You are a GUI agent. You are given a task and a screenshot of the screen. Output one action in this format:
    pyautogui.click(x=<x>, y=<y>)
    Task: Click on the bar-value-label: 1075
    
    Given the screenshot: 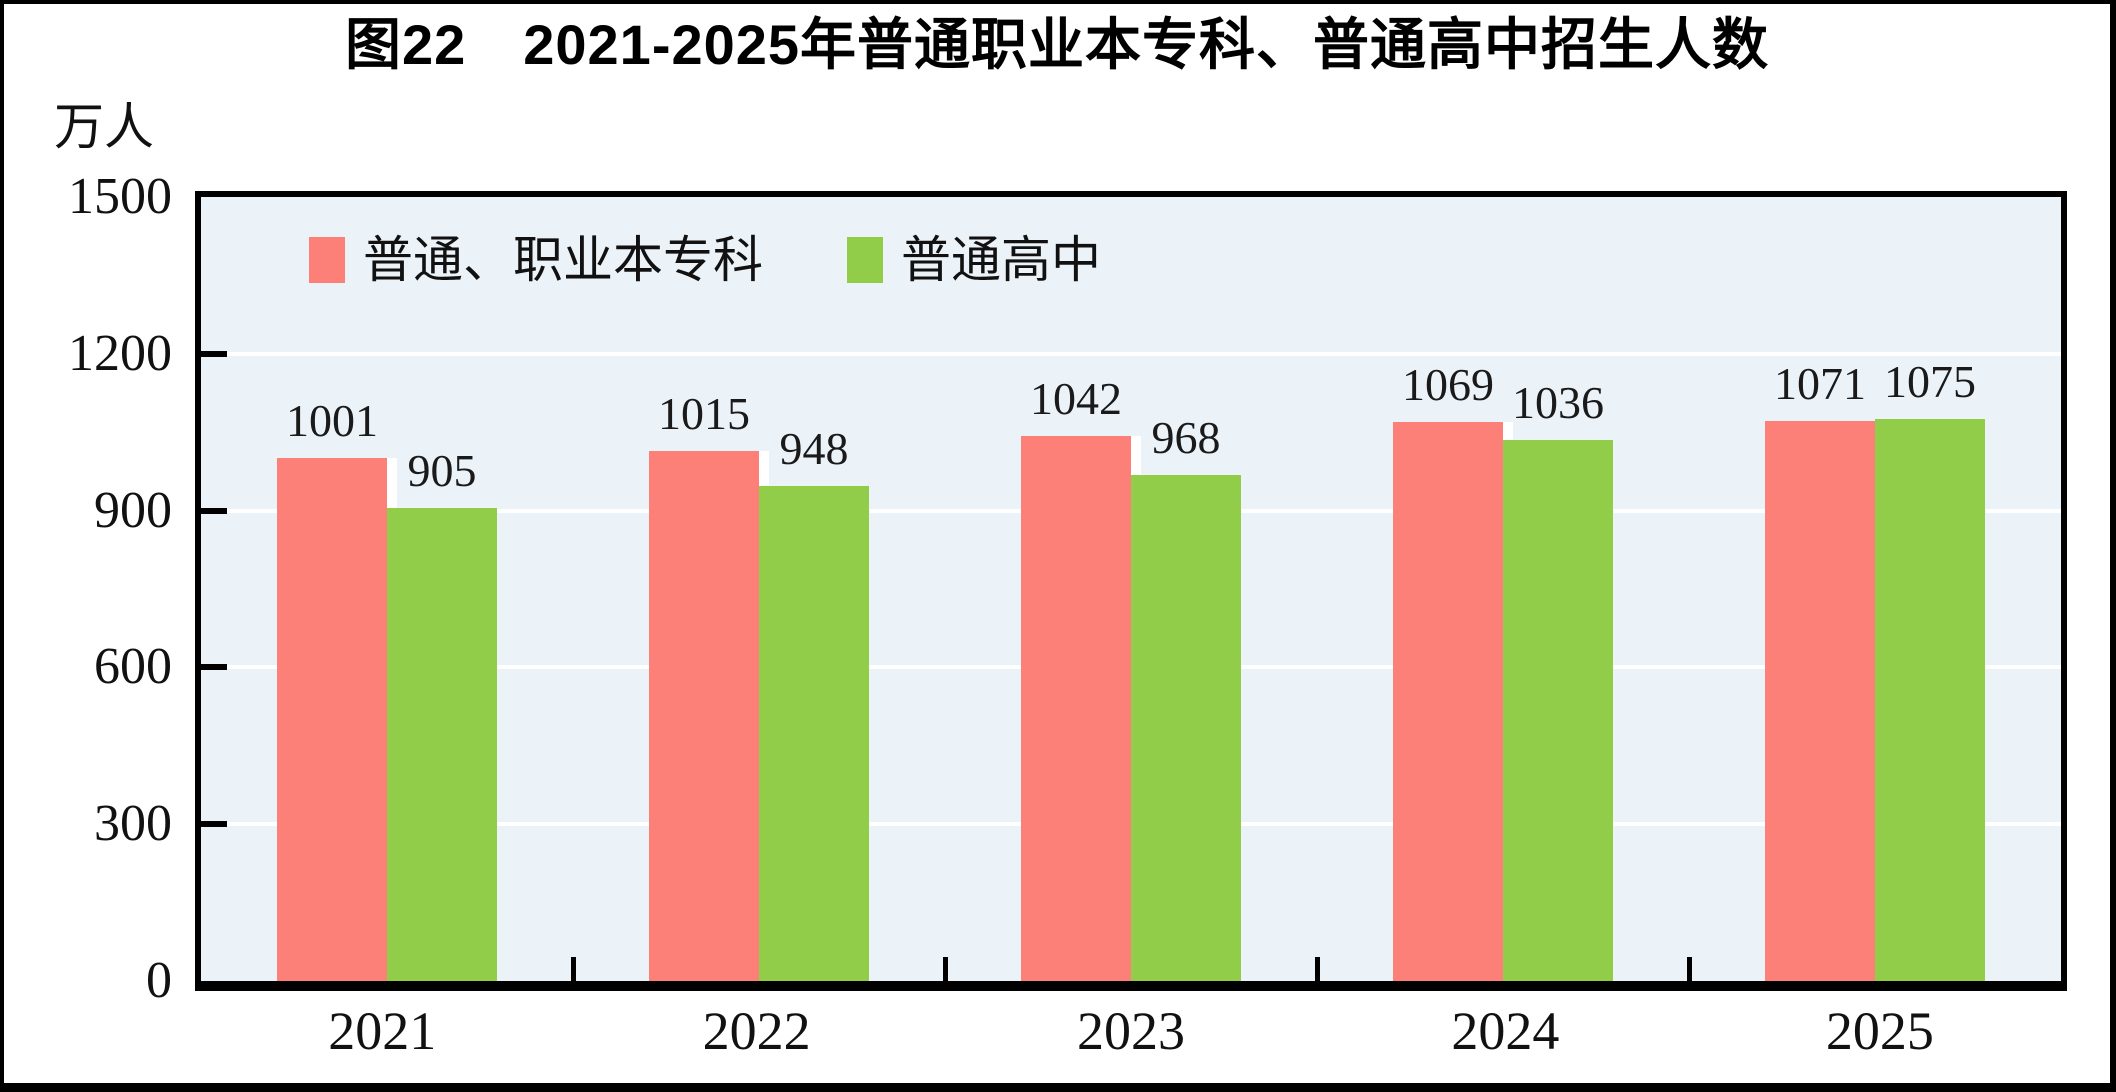 What is the action you would take?
    pyautogui.click(x=1930, y=382)
    